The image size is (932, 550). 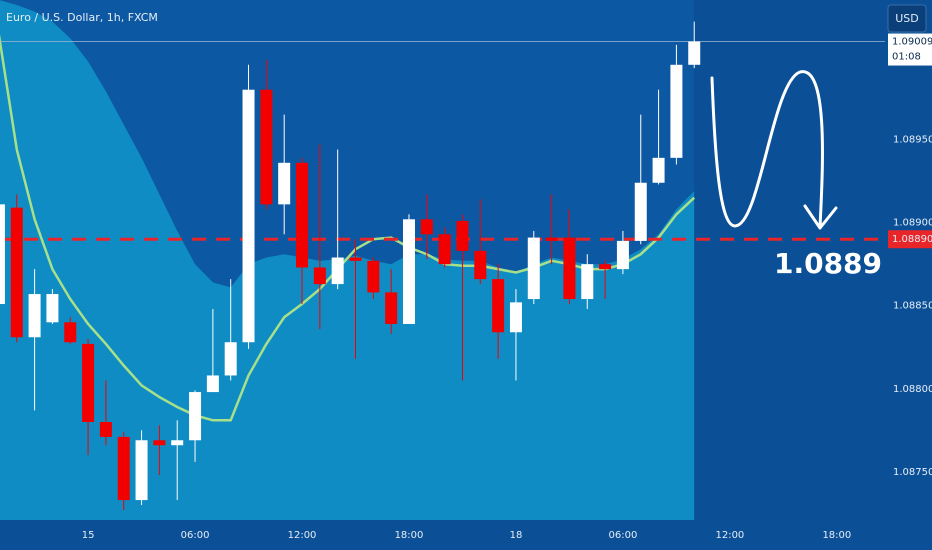 What do you see at coordinates (88, 535) in the screenshot?
I see `x-tick-label: 15` at bounding box center [88, 535].